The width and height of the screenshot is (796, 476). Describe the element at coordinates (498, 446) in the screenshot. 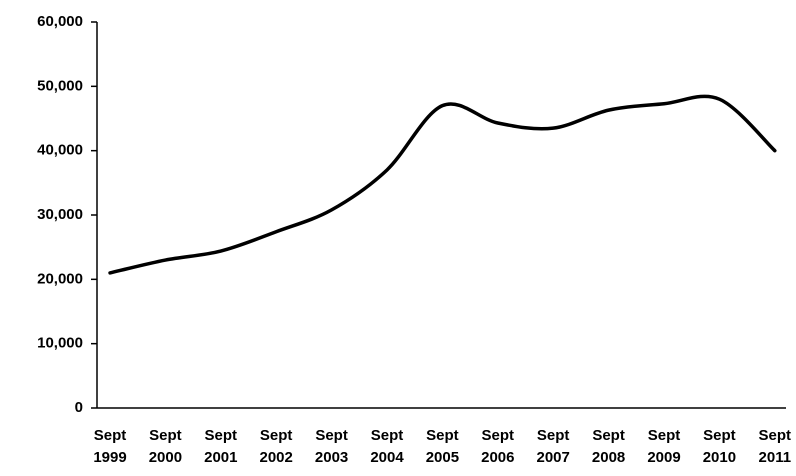

I see `x-tick-label: Sept 2006` at that location.